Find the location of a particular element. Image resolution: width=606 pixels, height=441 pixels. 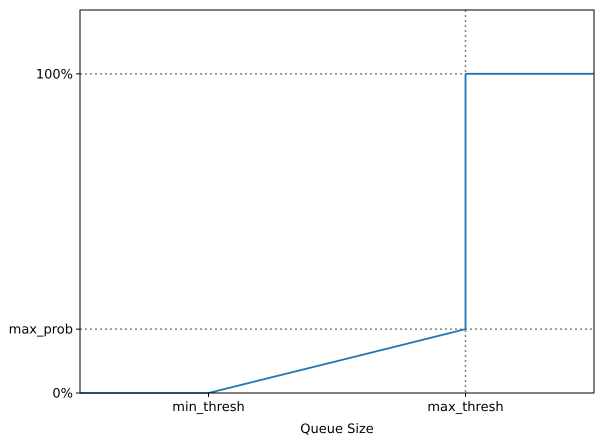

y-tick-label: 0% is located at coordinates (62, 394).